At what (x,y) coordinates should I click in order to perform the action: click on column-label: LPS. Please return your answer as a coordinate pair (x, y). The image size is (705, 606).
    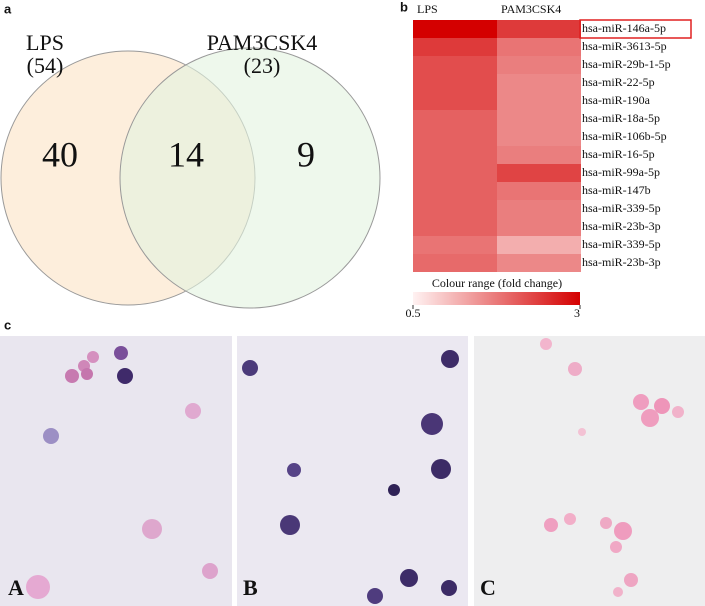
    Looking at the image, I should click on (427, 9).